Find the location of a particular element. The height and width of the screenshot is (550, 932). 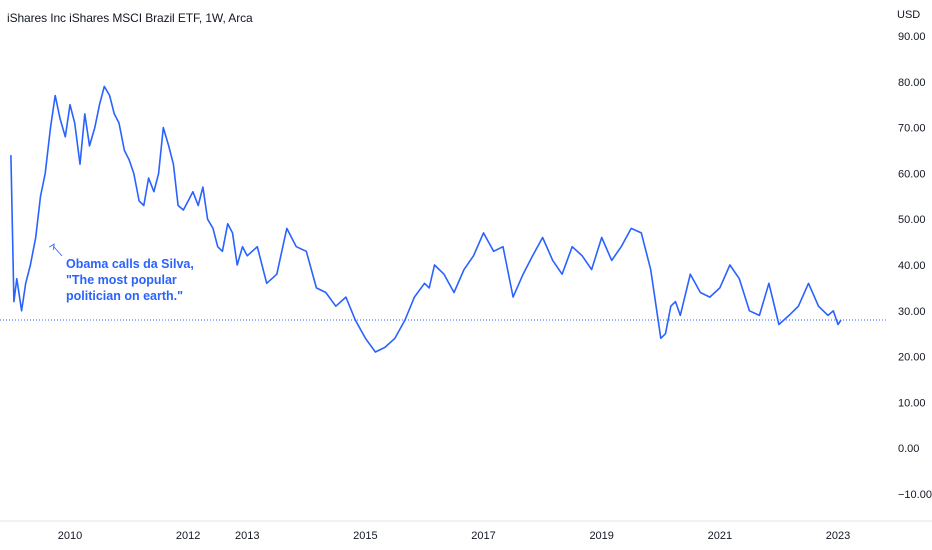

y-tick-label: 60.00 is located at coordinates (912, 174).